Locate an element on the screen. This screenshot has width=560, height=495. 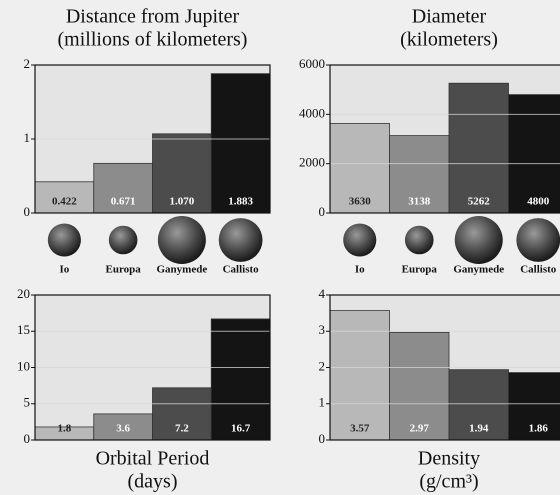
y-tick-label: 5 is located at coordinates (27, 402).